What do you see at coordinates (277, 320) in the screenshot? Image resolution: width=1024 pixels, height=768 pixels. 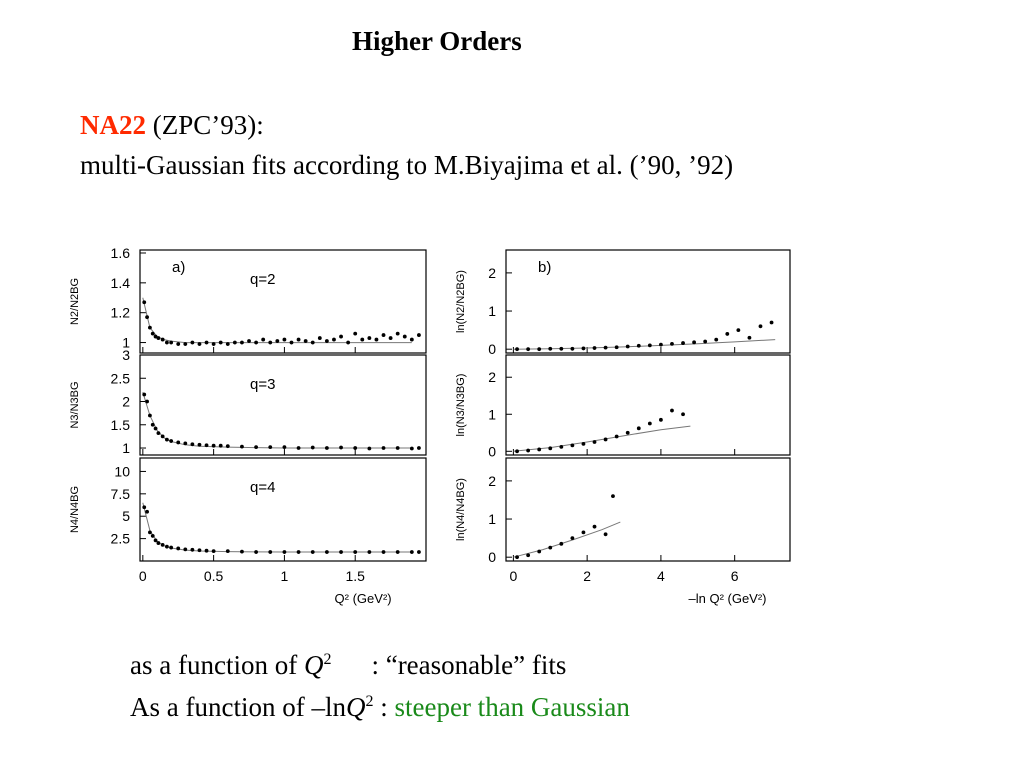 I see `panel1-fit-curve` at bounding box center [277, 320].